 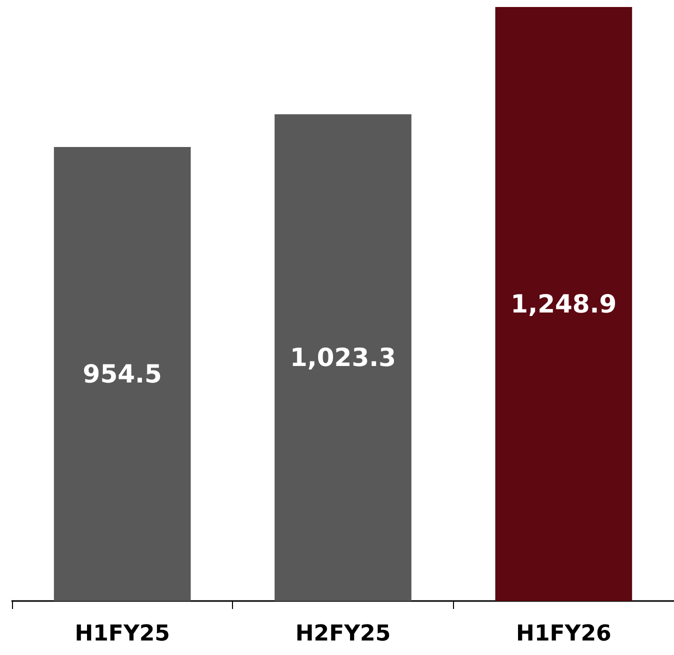 I want to click on x-tick-label: H1FY26, so click(x=564, y=634).